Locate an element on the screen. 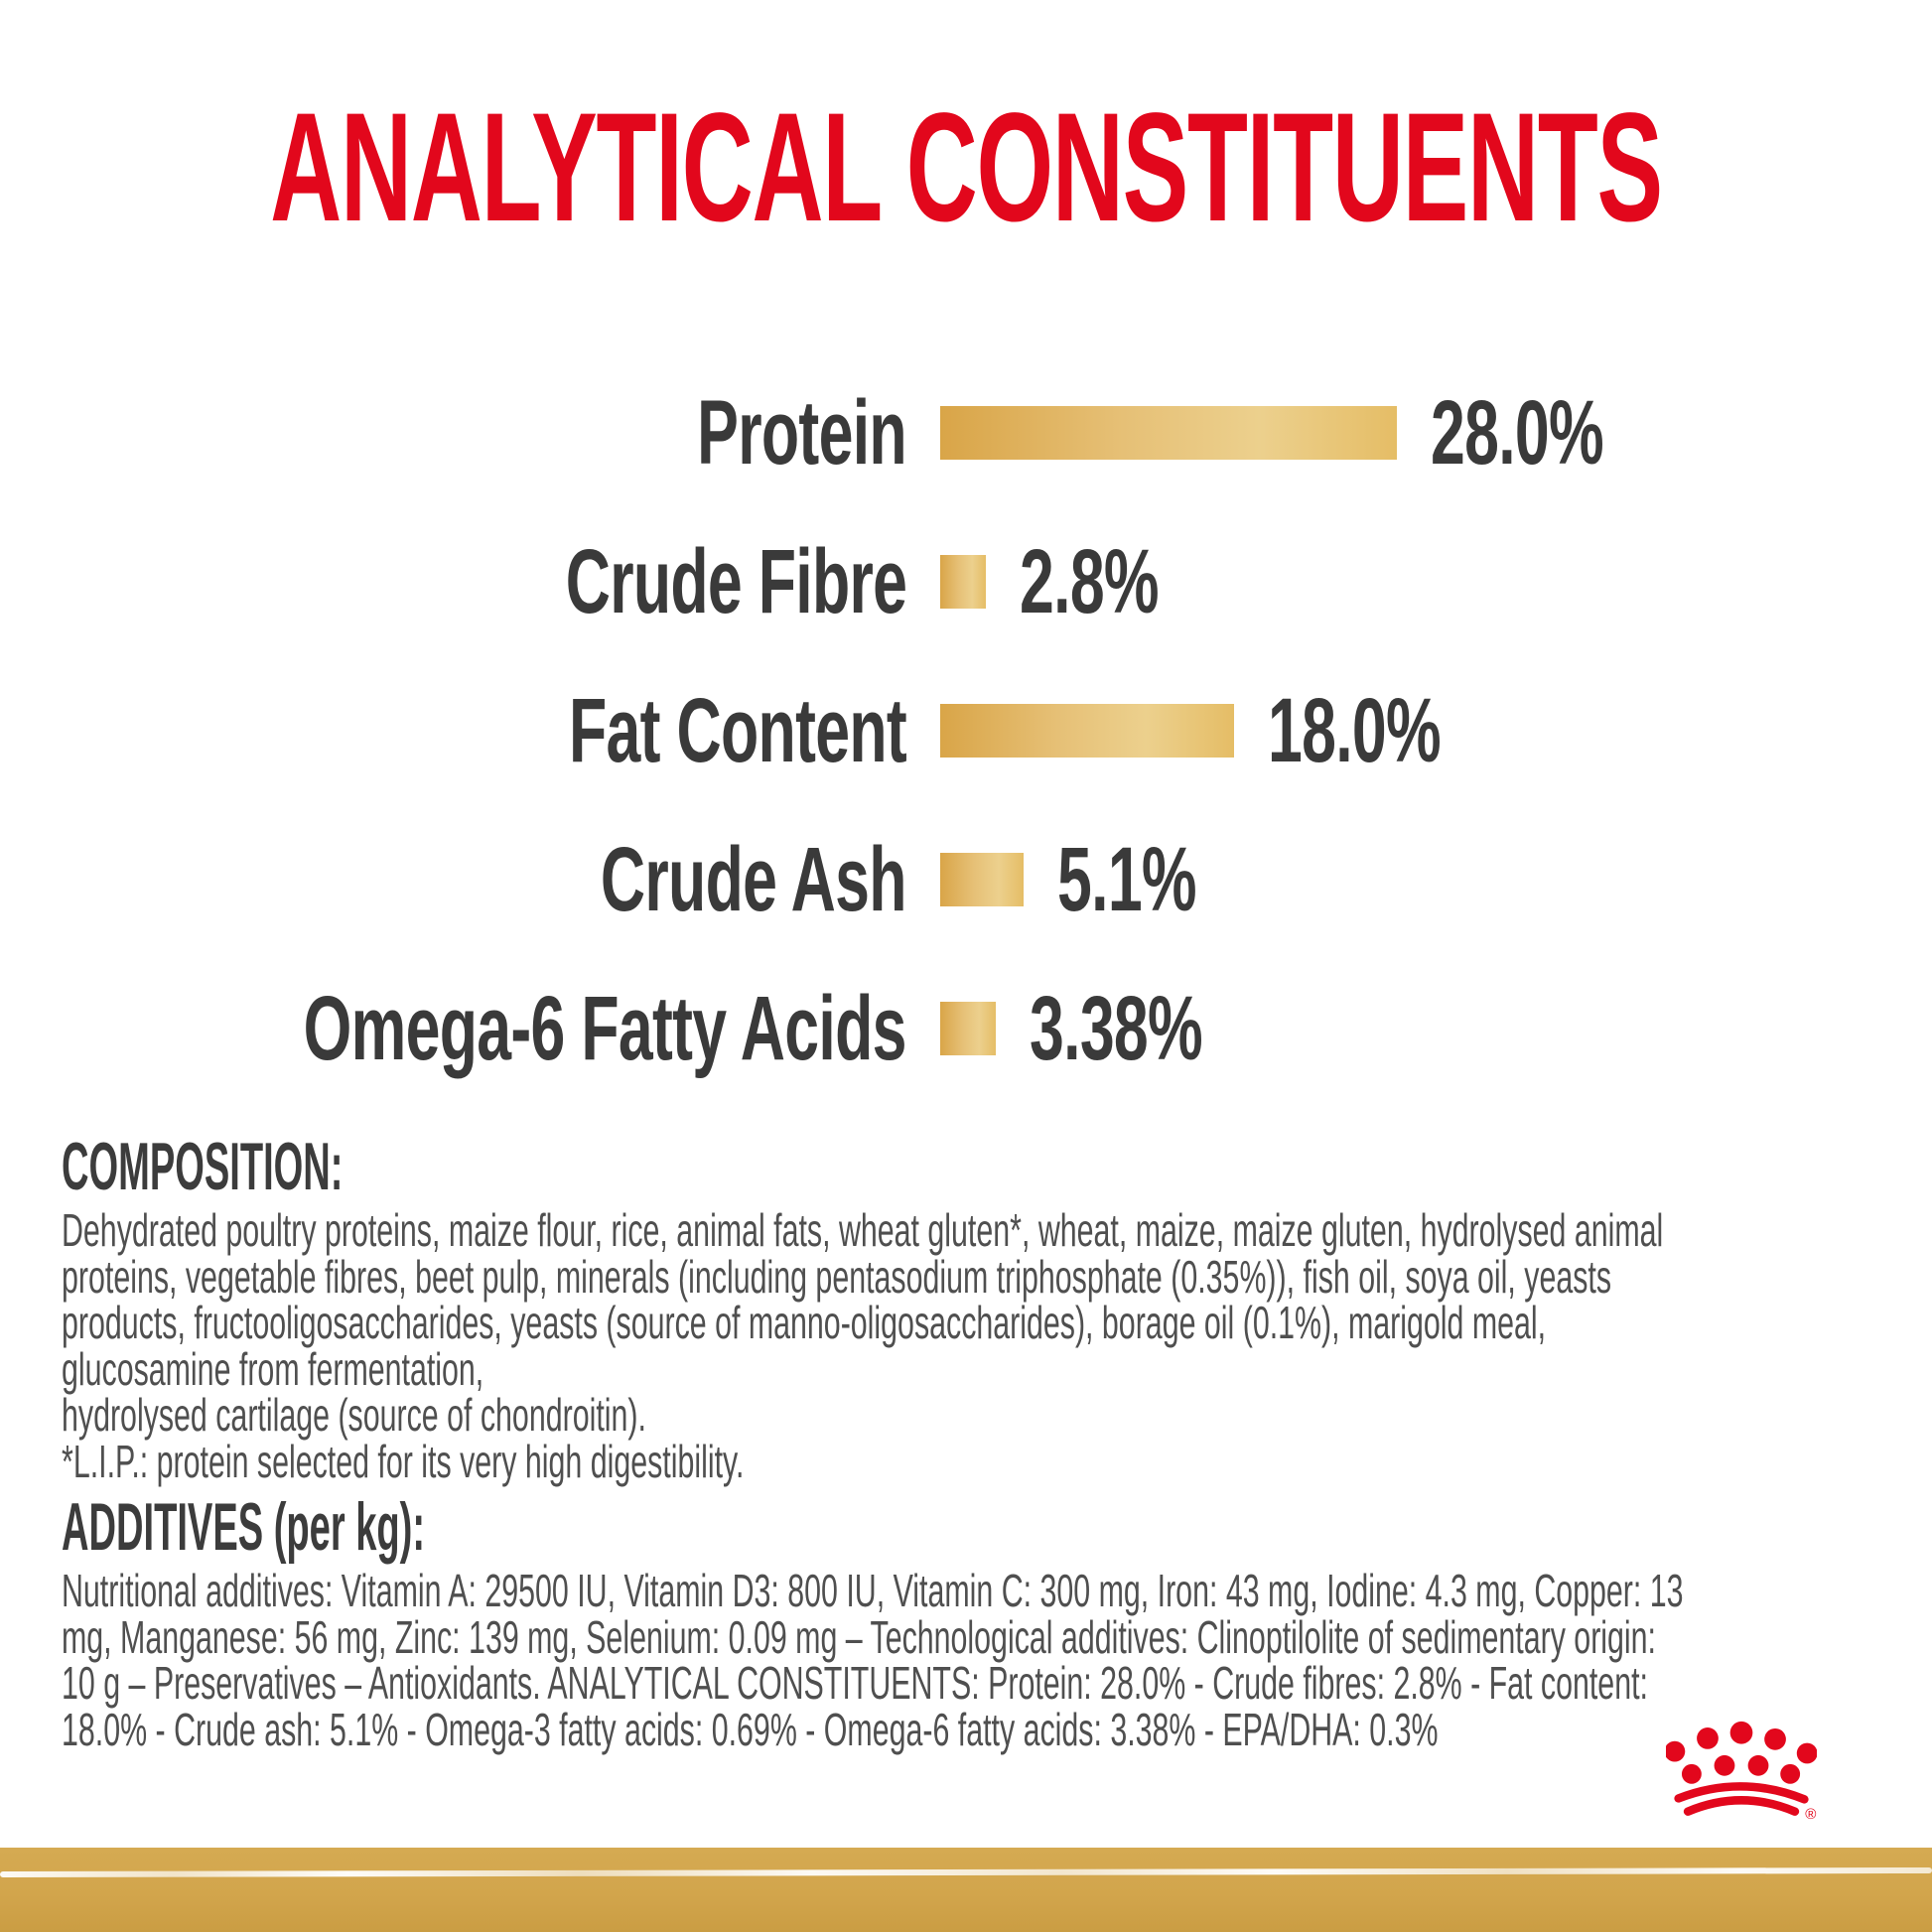 This screenshot has height=1932, width=1932. constituent-value-text: 2.8% is located at coordinates (1090, 581).